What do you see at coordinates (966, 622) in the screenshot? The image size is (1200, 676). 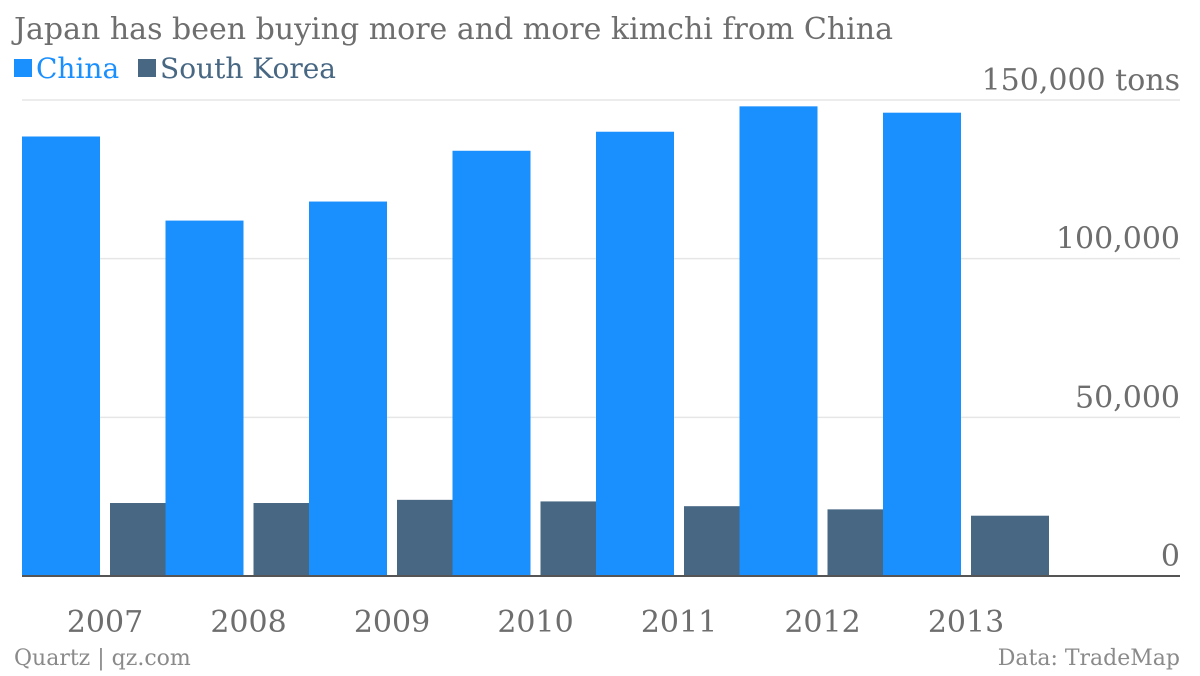 I see `x-tick-label: 2013` at bounding box center [966, 622].